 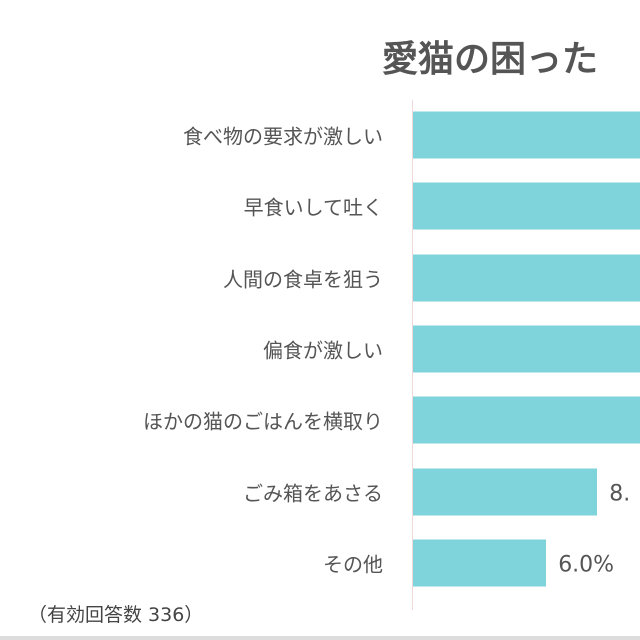 I want to click on category-label: ほかの猫のごはんを横取り, so click(x=263, y=421).